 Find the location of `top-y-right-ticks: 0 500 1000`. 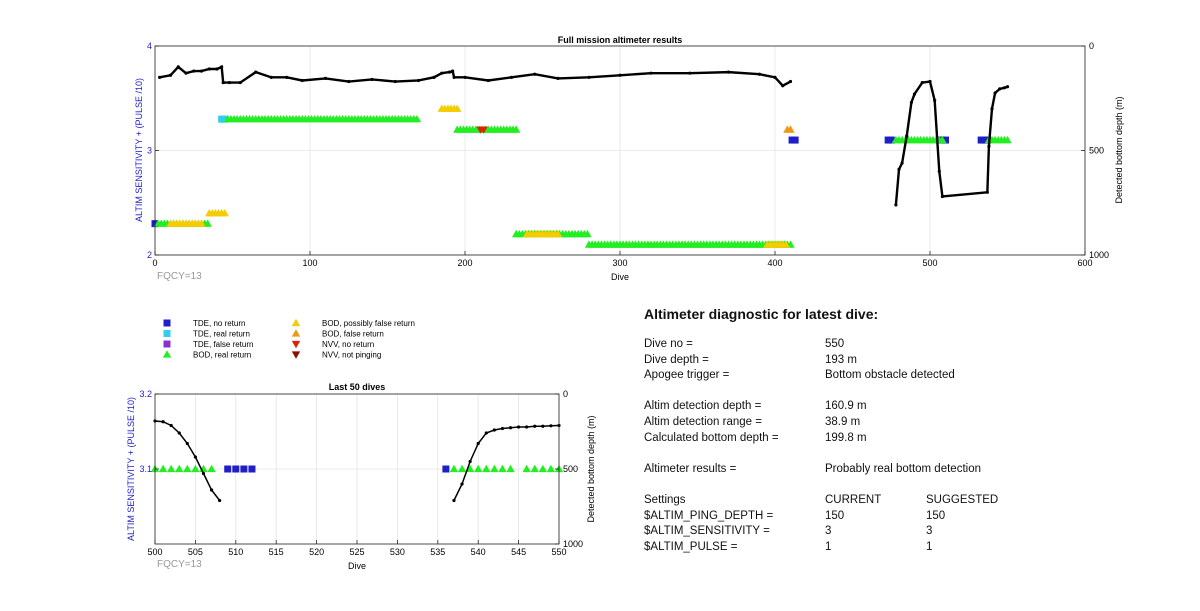

top-y-right-ticks: 0 500 1000 is located at coordinates (1095, 150).